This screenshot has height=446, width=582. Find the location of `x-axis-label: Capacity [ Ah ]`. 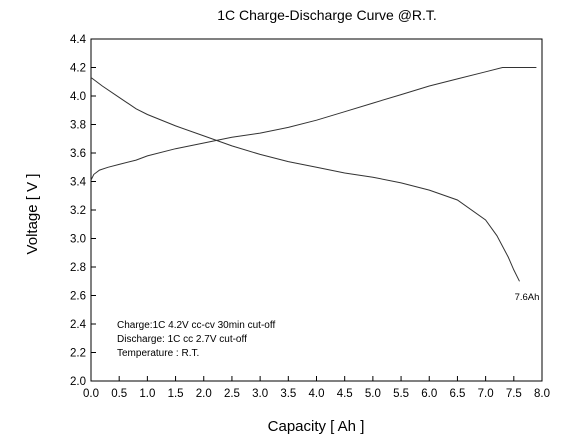

x-axis-label: Capacity [ Ah ] is located at coordinates (316, 426).